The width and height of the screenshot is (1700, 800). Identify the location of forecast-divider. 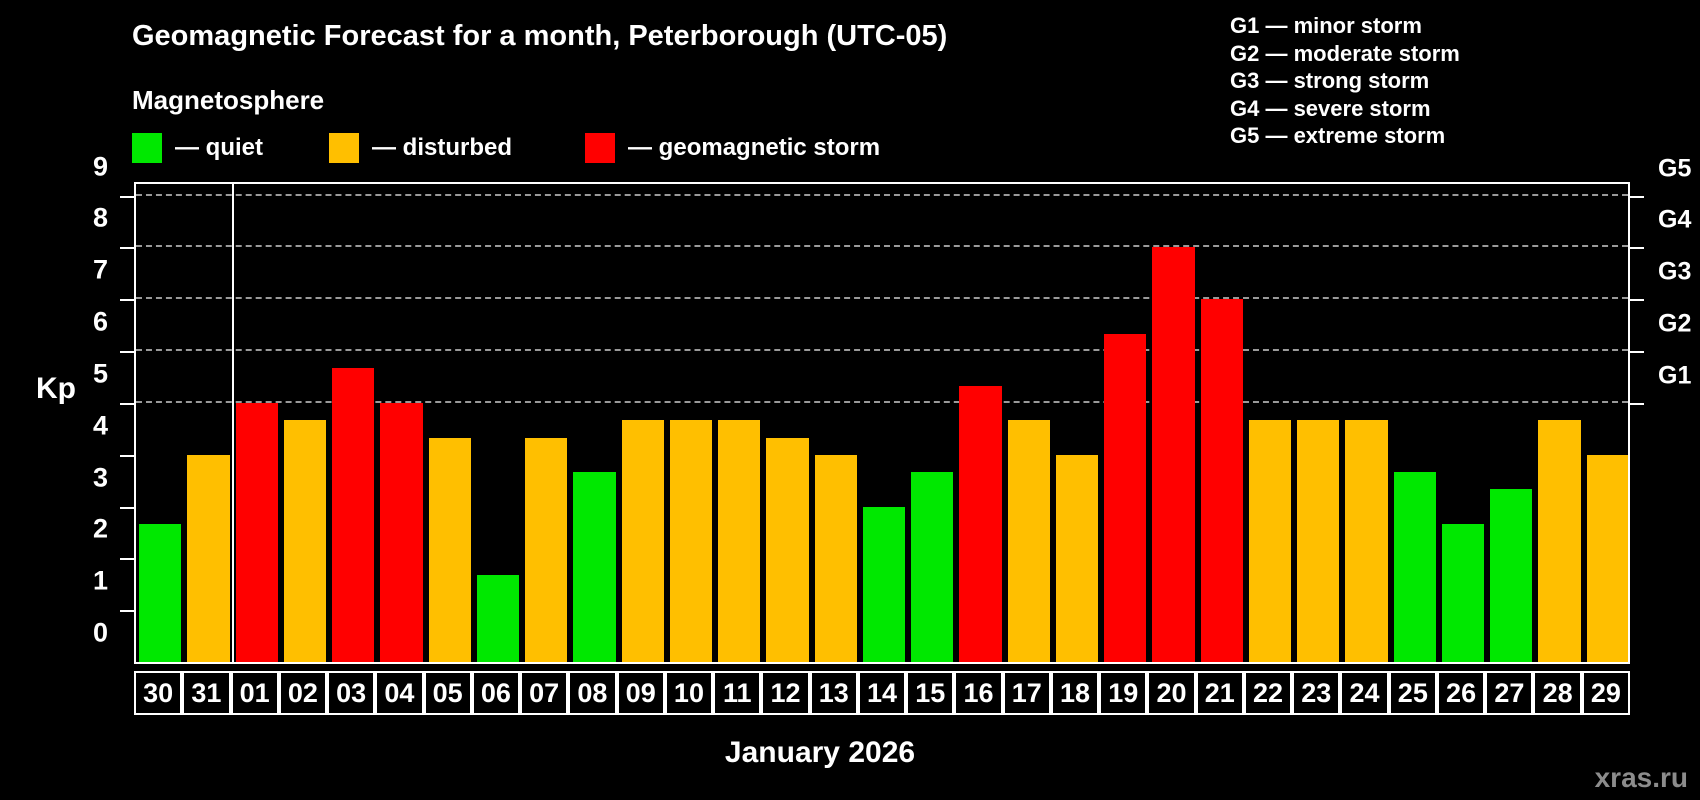
(232, 423).